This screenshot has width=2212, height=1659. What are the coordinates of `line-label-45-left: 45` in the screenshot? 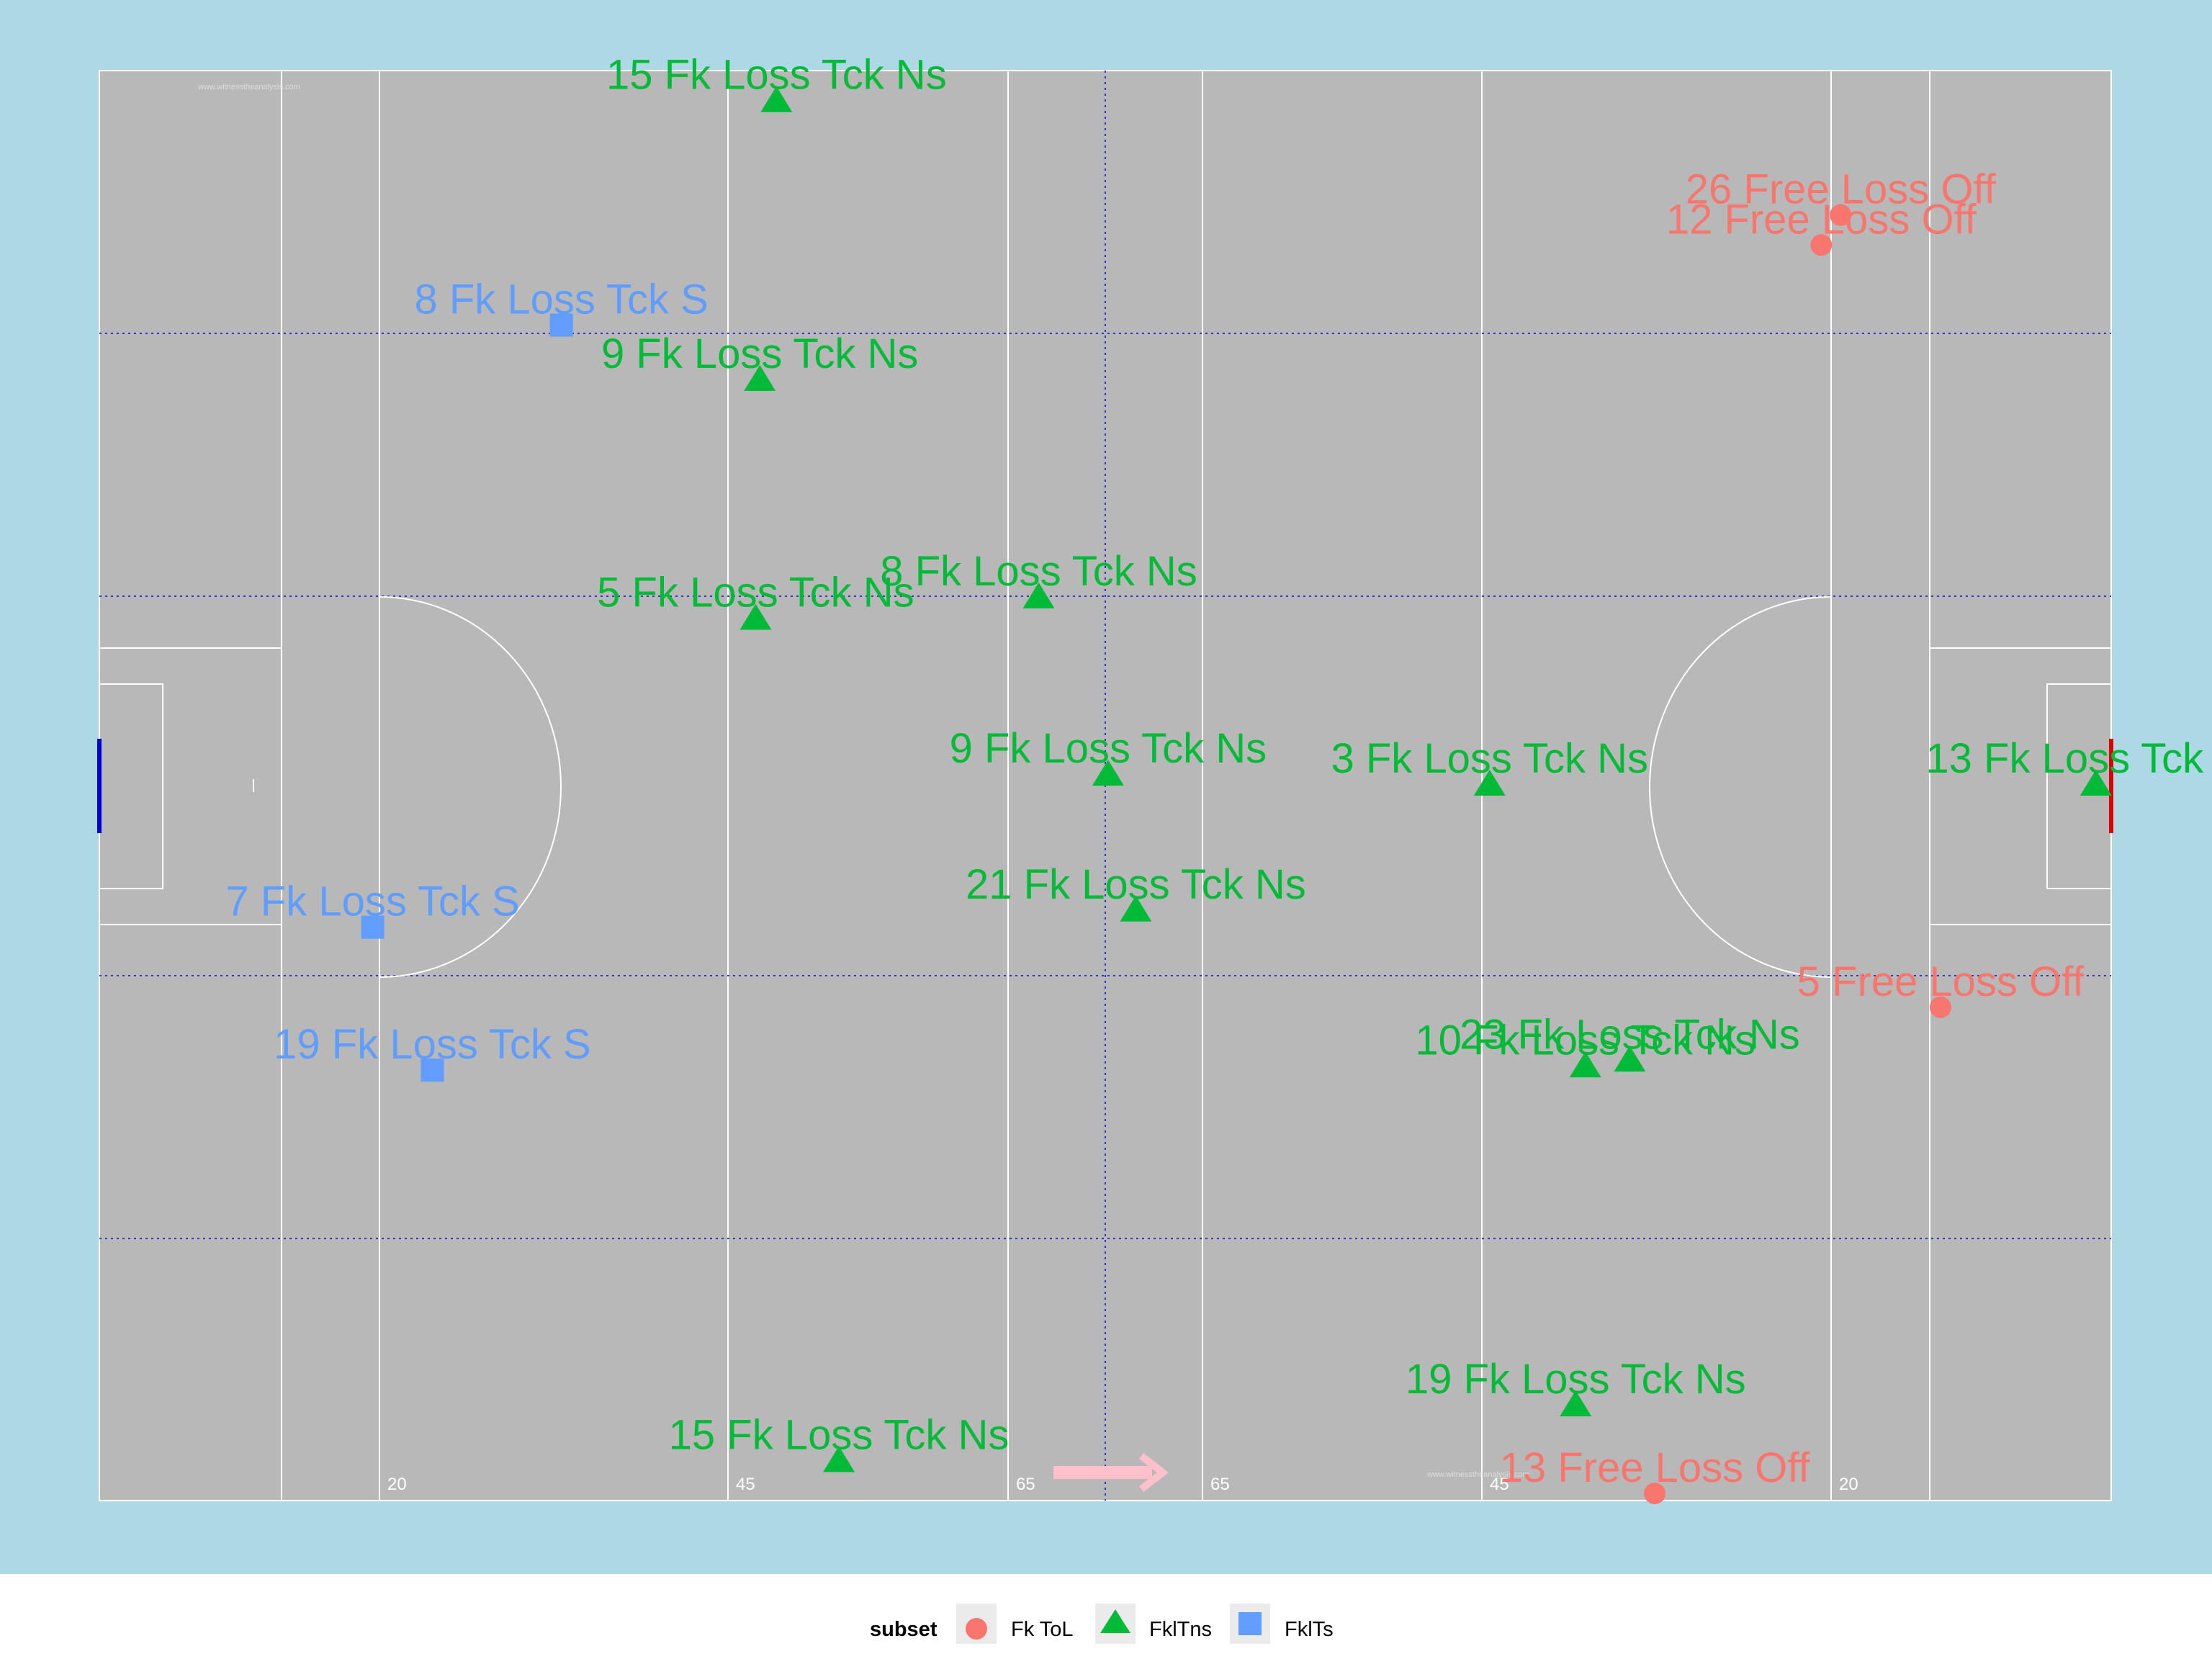 It's located at (746, 1485).